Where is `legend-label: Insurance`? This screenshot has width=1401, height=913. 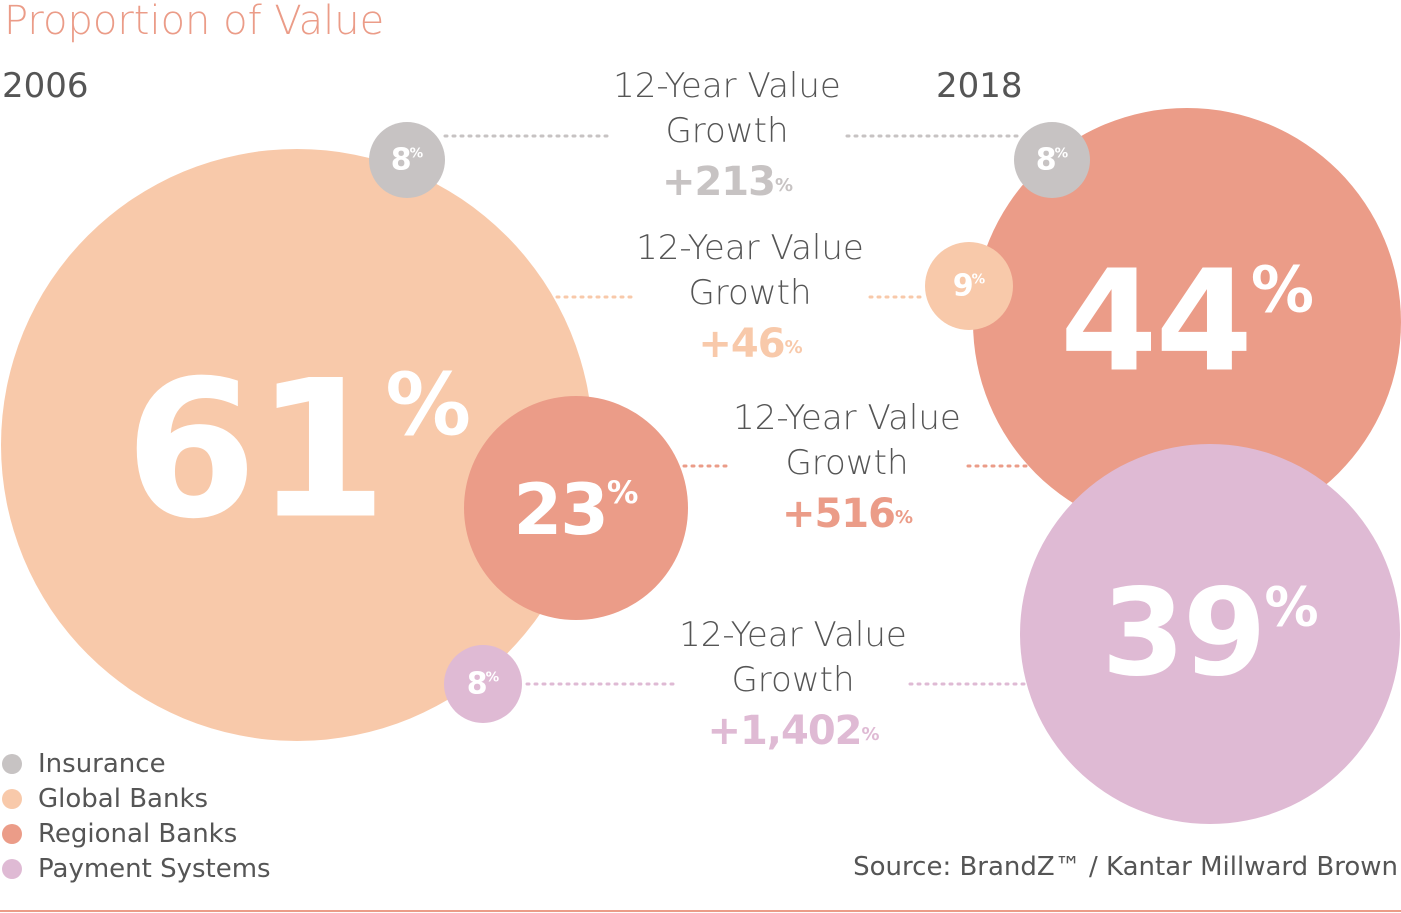 legend-label: Insurance is located at coordinates (102, 763).